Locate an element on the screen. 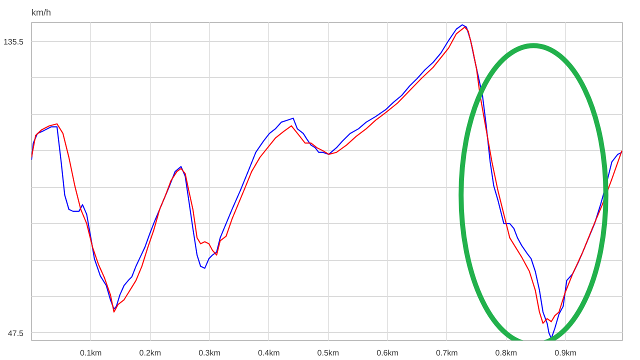  x-tick-label: 0.6km is located at coordinates (387, 353).